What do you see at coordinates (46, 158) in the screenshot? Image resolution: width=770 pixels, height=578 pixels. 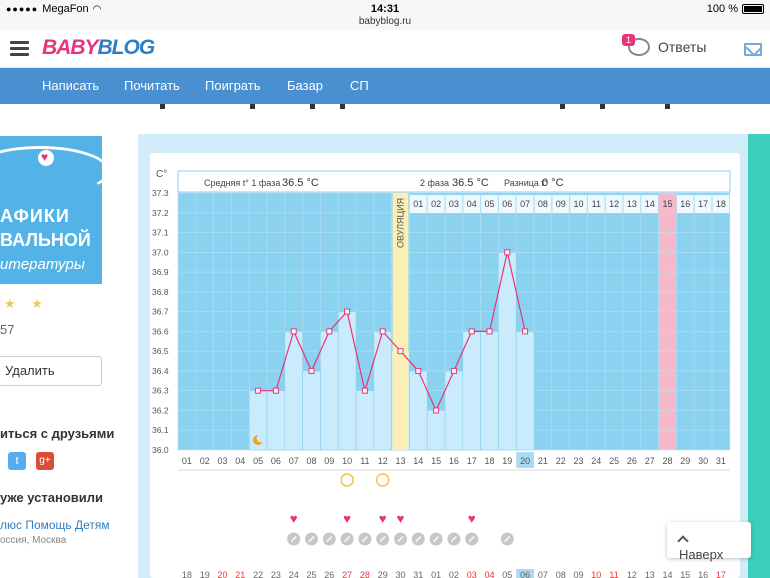 I see `heart-icon` at bounding box center [46, 158].